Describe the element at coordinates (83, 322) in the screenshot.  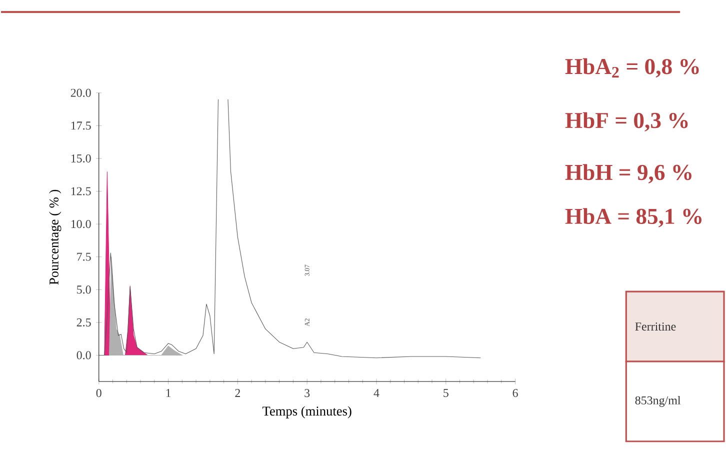
I see `y-tick-label: 2.5` at that location.